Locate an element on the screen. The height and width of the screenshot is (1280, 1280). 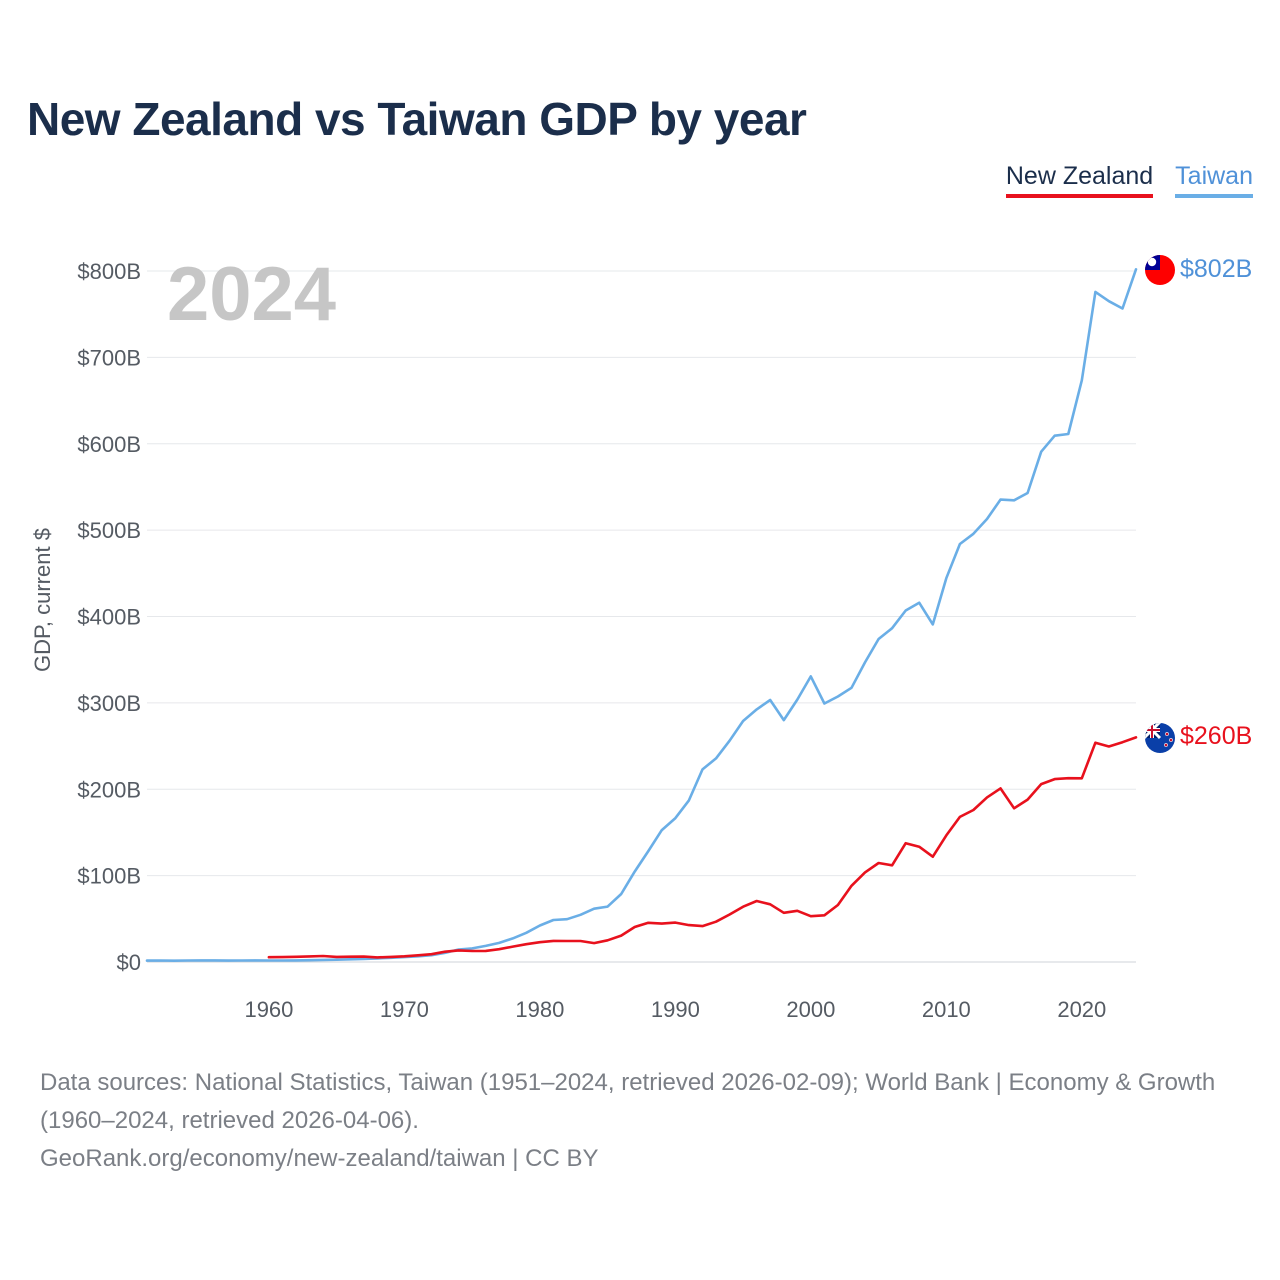
y-tick-label: $400B is located at coordinates (109, 617).